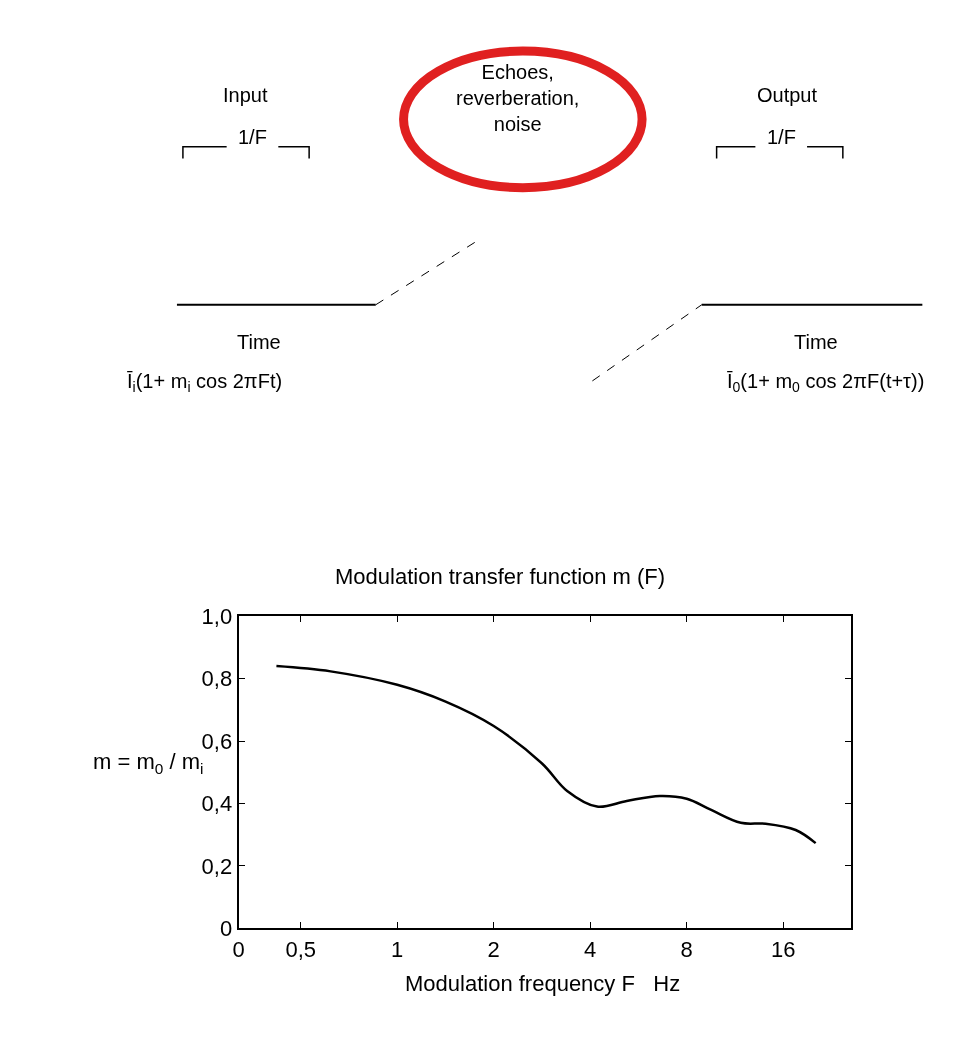 The width and height of the screenshot is (980, 1038). Describe the element at coordinates (686, 949) in the screenshot. I see `x-tick-label: 8` at that location.